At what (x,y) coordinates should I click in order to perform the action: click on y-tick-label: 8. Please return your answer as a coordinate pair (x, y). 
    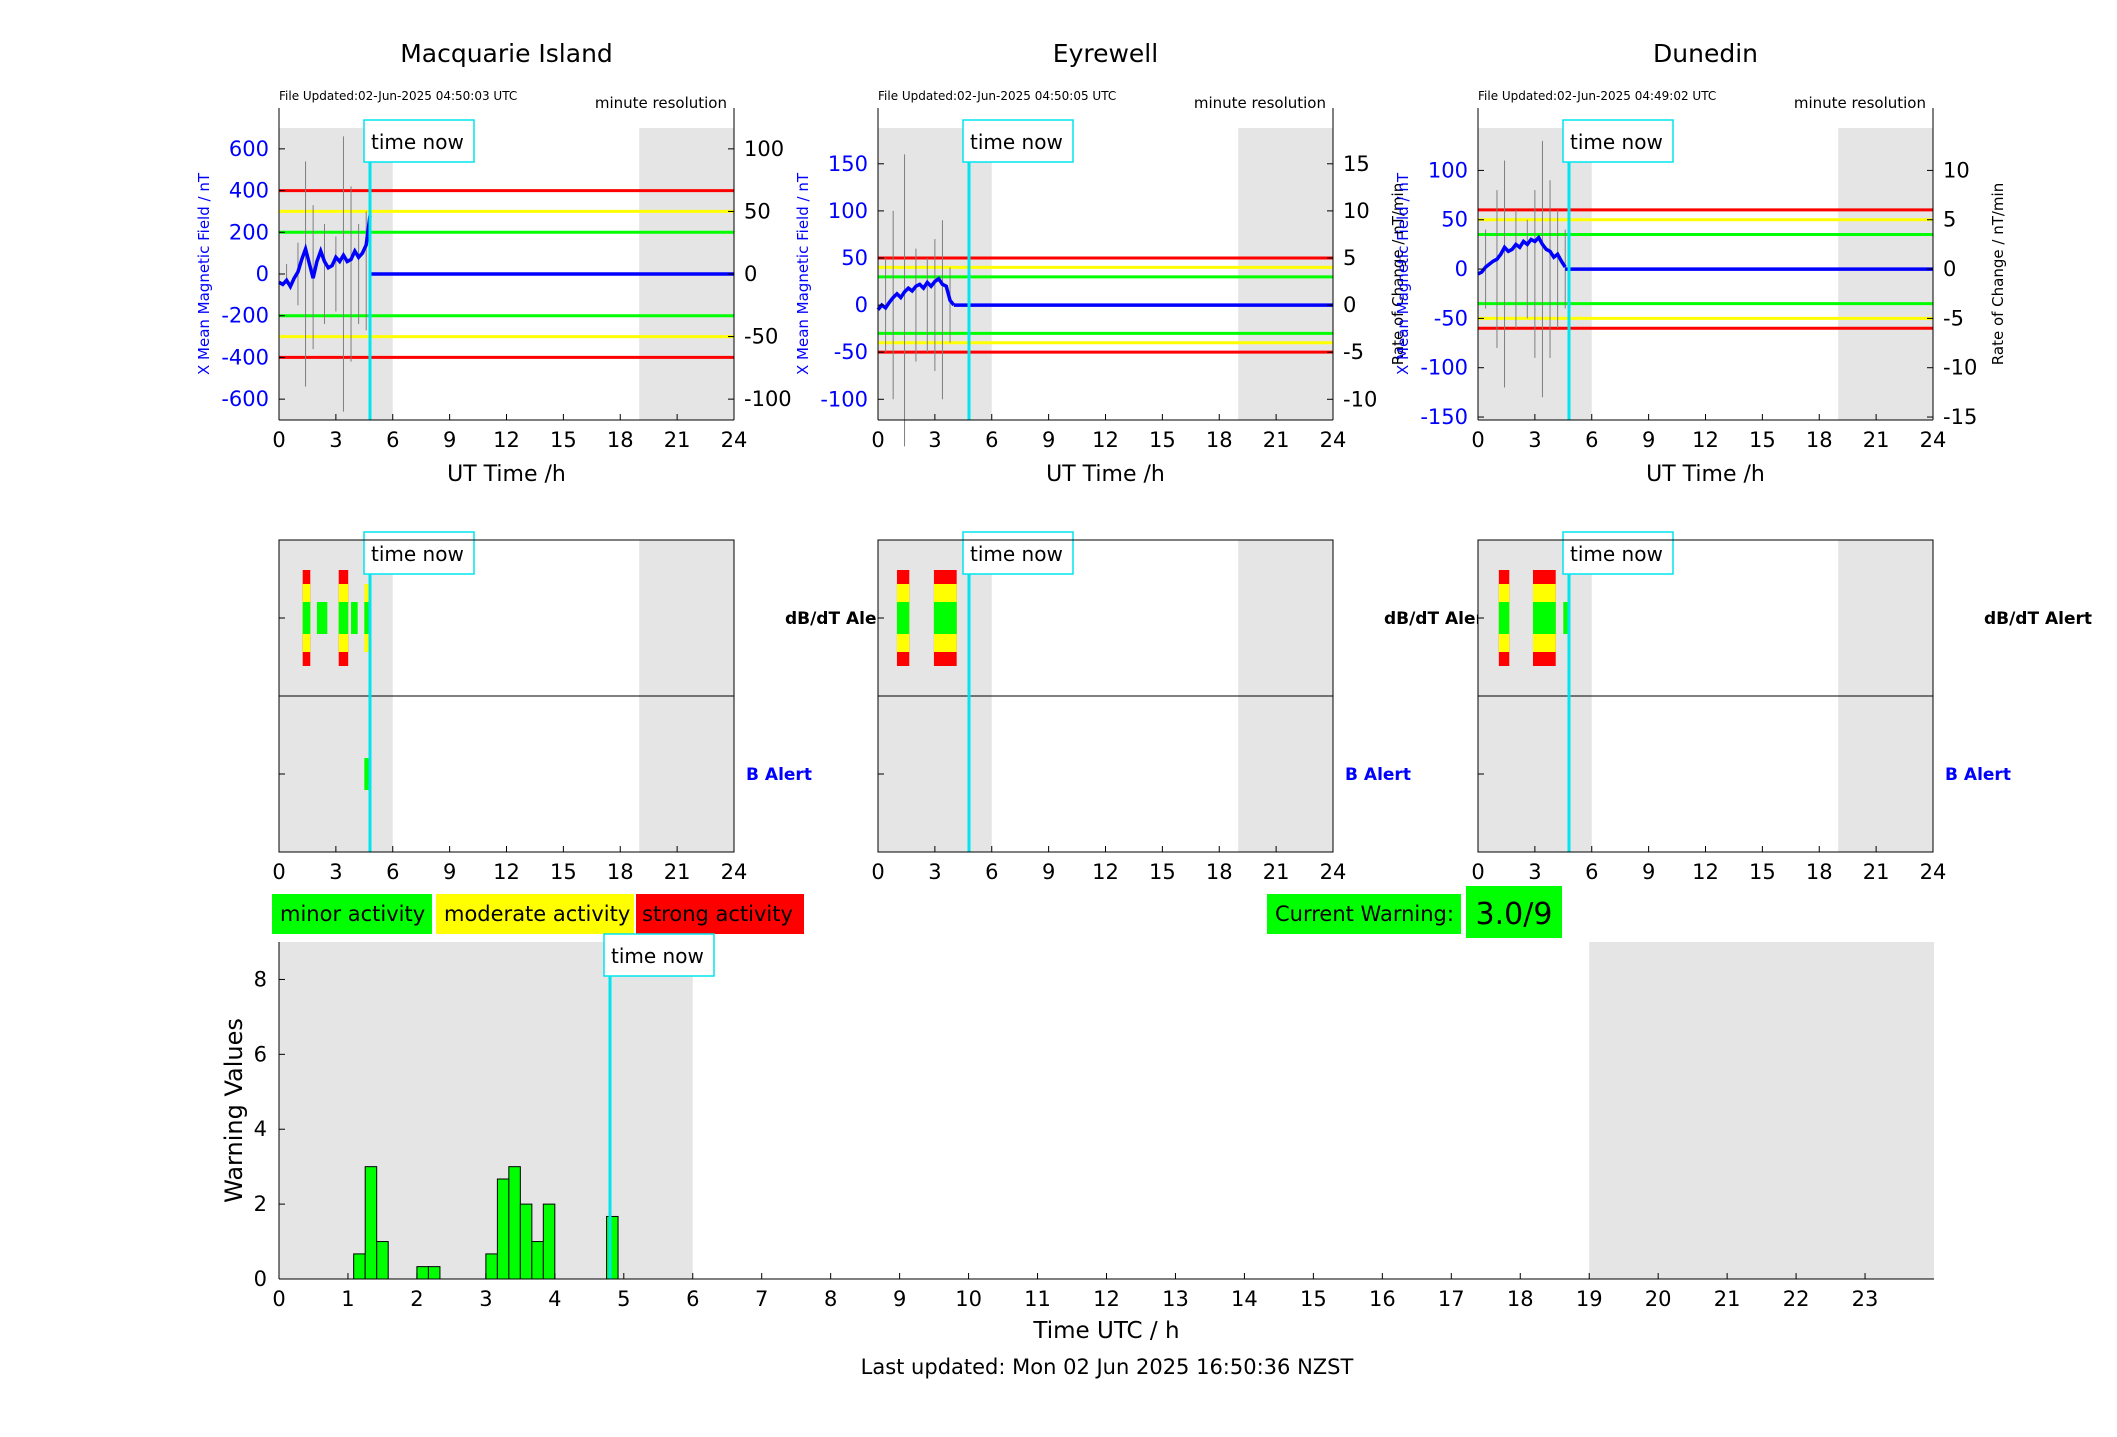
    Looking at the image, I should click on (260, 979).